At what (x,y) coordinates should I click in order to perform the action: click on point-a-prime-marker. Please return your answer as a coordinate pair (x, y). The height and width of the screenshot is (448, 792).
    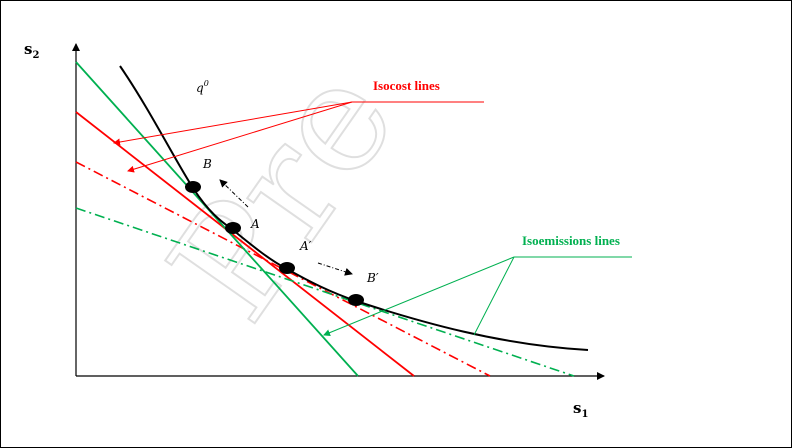
    Looking at the image, I should click on (287, 268).